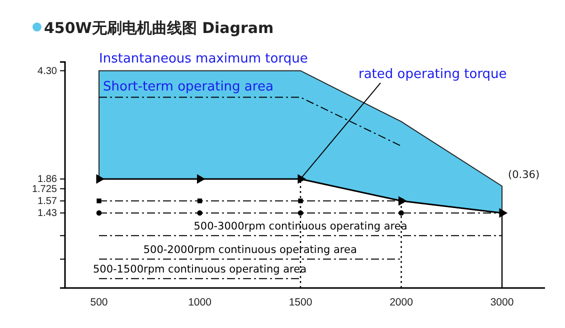 The width and height of the screenshot is (565, 328). What do you see at coordinates (432, 74) in the screenshot?
I see `annotation: rated operating torque` at bounding box center [432, 74].